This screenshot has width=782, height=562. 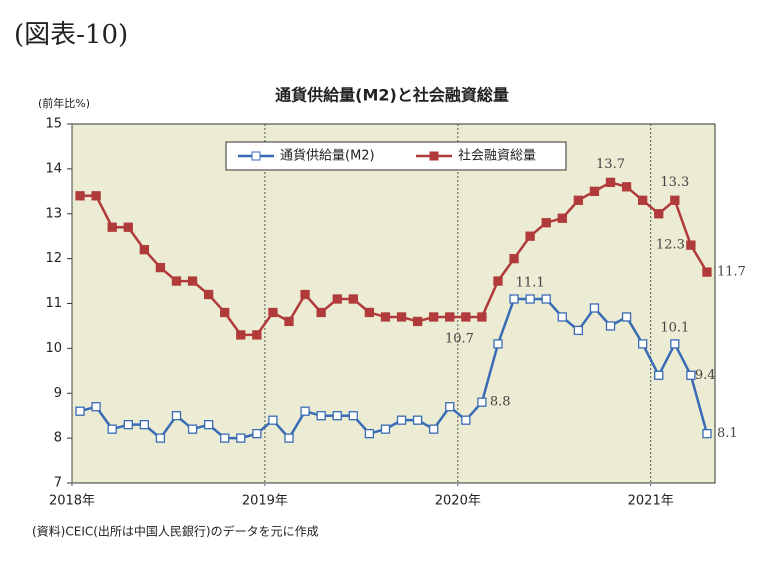 What do you see at coordinates (72, 501) in the screenshot?
I see `x-tick-label: 2018年` at bounding box center [72, 501].